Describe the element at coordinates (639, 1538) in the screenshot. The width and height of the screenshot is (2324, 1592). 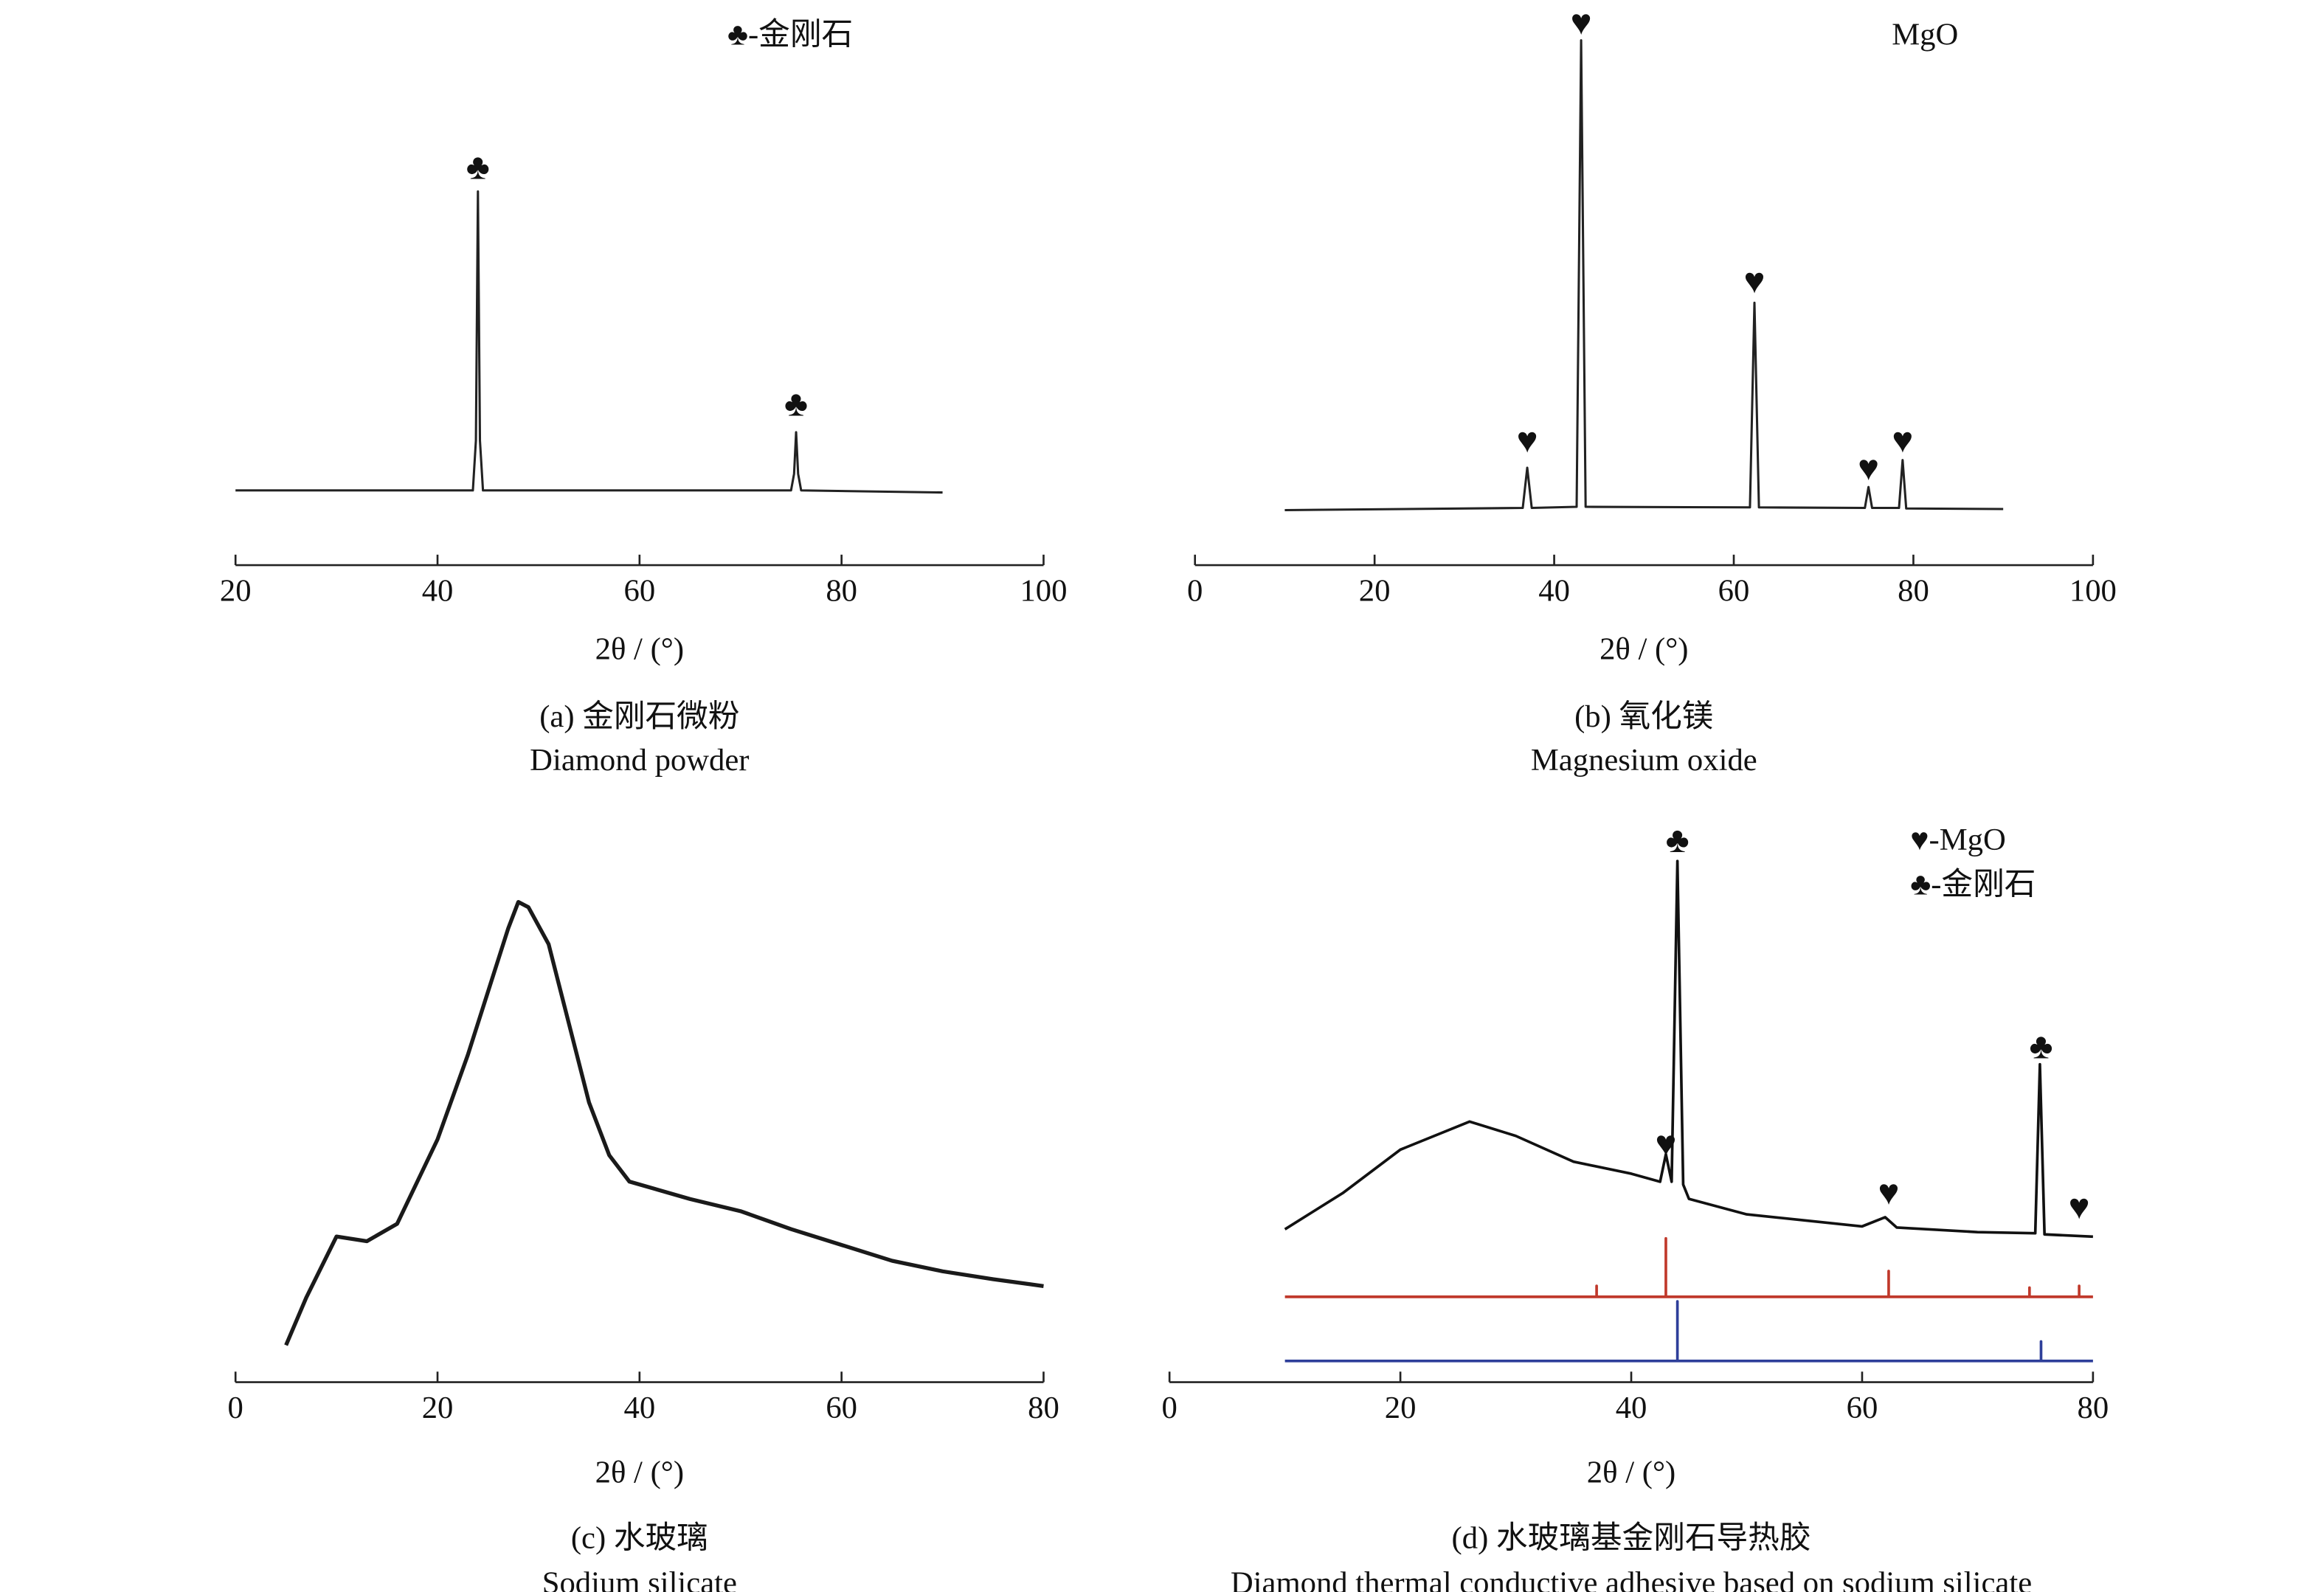
I see `caption: (c) 水玻璃` at that location.